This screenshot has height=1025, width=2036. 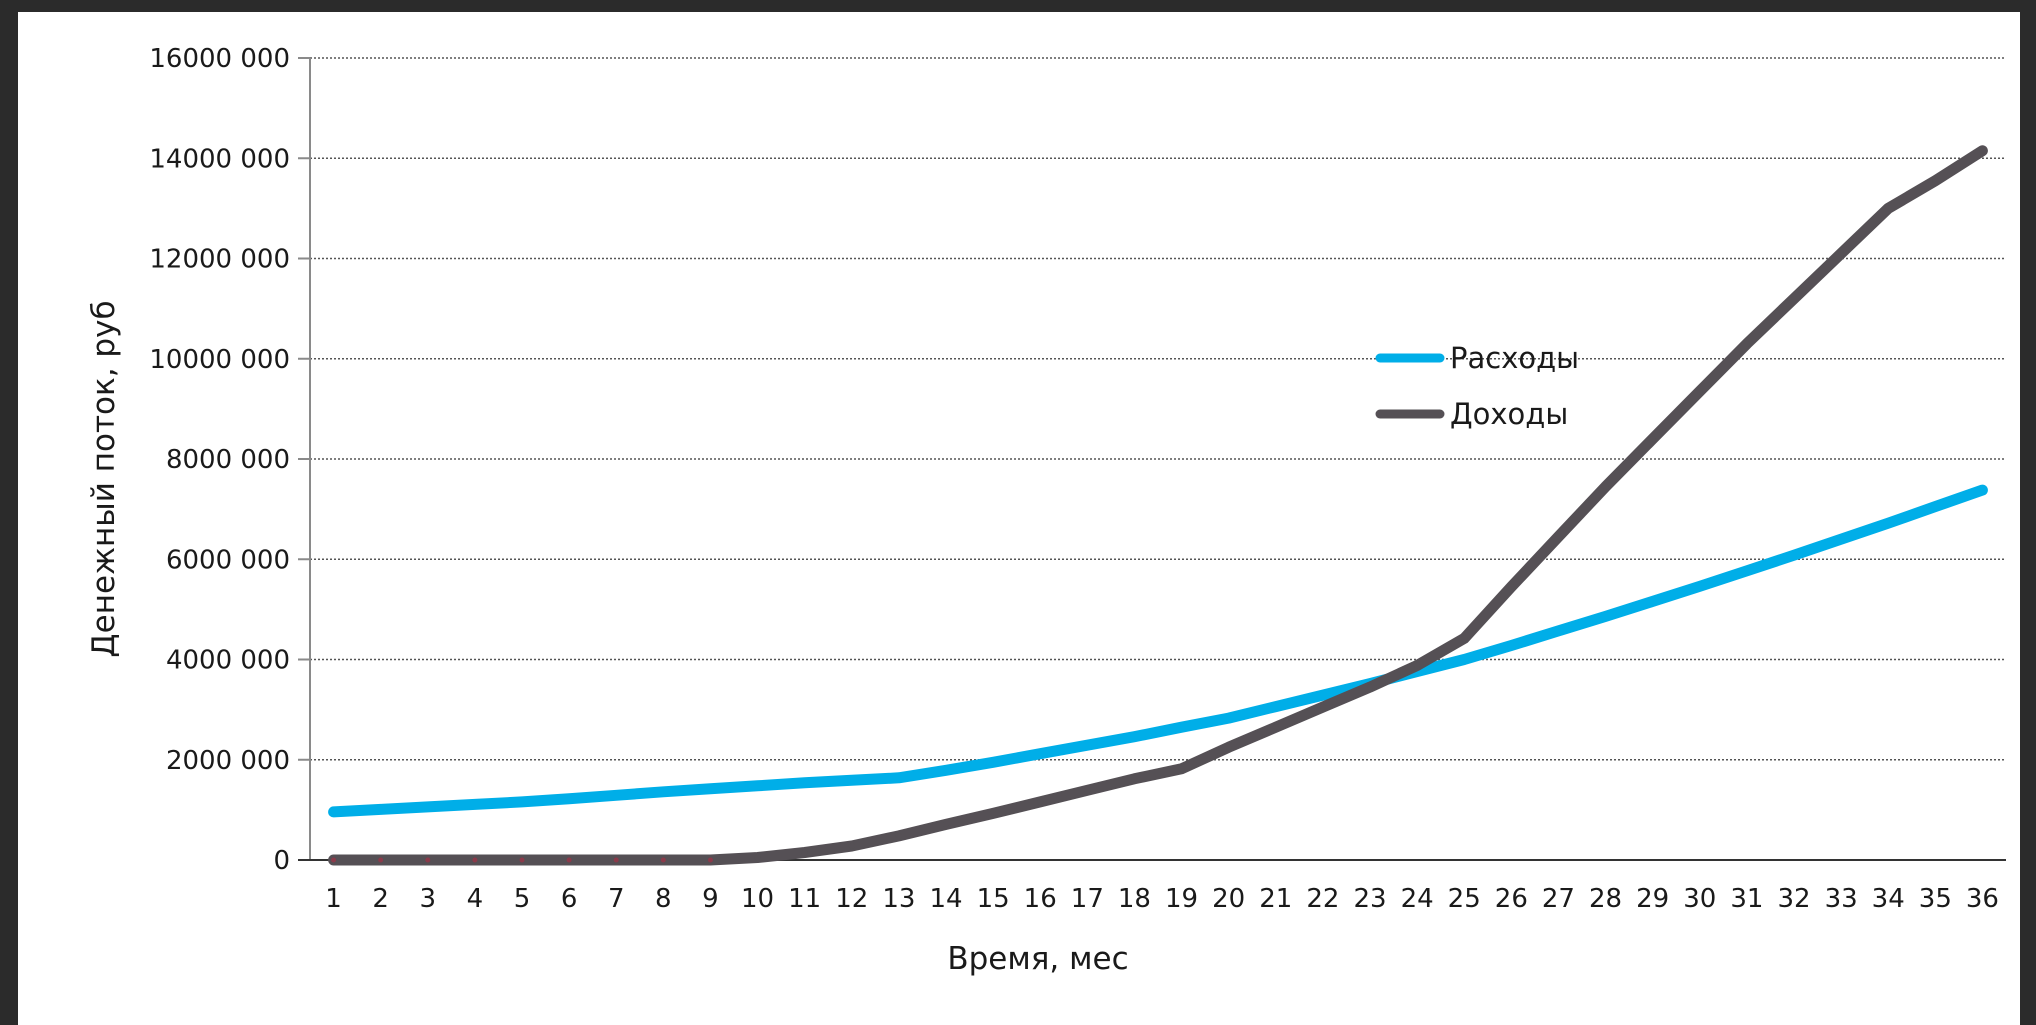 I want to click on y-axis-title: Денежный поток, руб, so click(x=104, y=478).